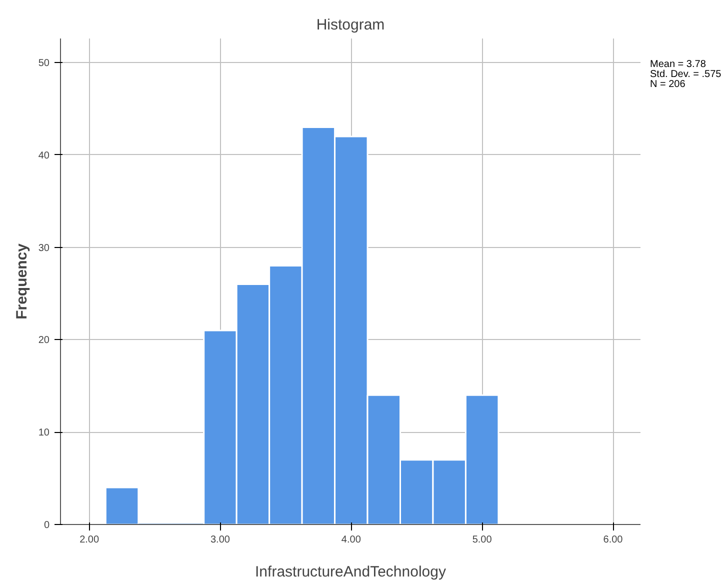 The width and height of the screenshot is (725, 584). What do you see at coordinates (668, 84) in the screenshot?
I see `text: N = 206` at bounding box center [668, 84].